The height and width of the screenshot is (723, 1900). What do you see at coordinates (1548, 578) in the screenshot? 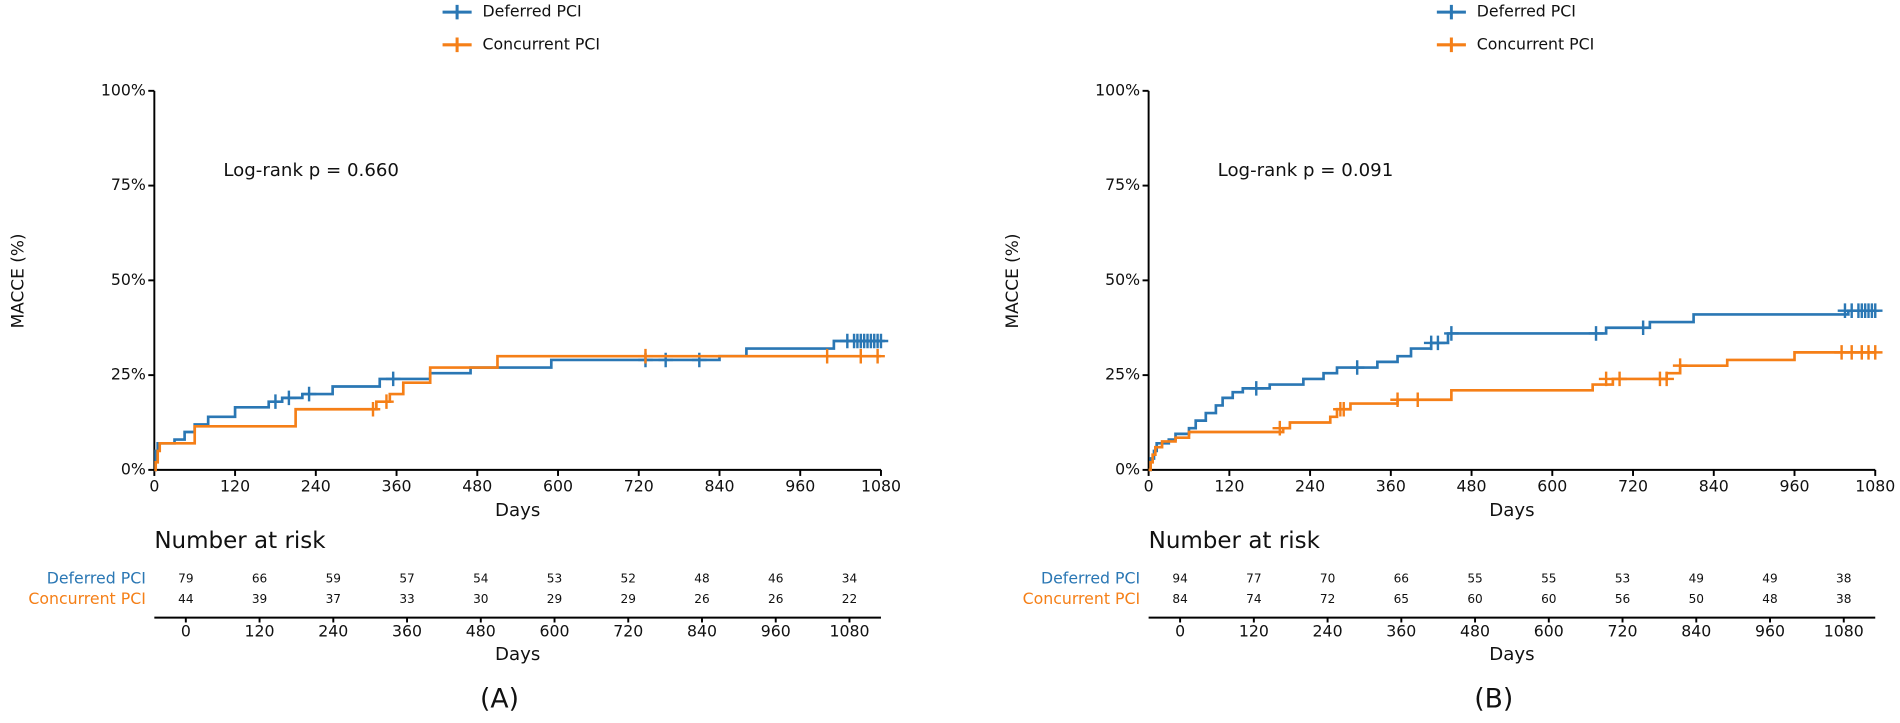
I see `risk-count: 55` at bounding box center [1548, 578].